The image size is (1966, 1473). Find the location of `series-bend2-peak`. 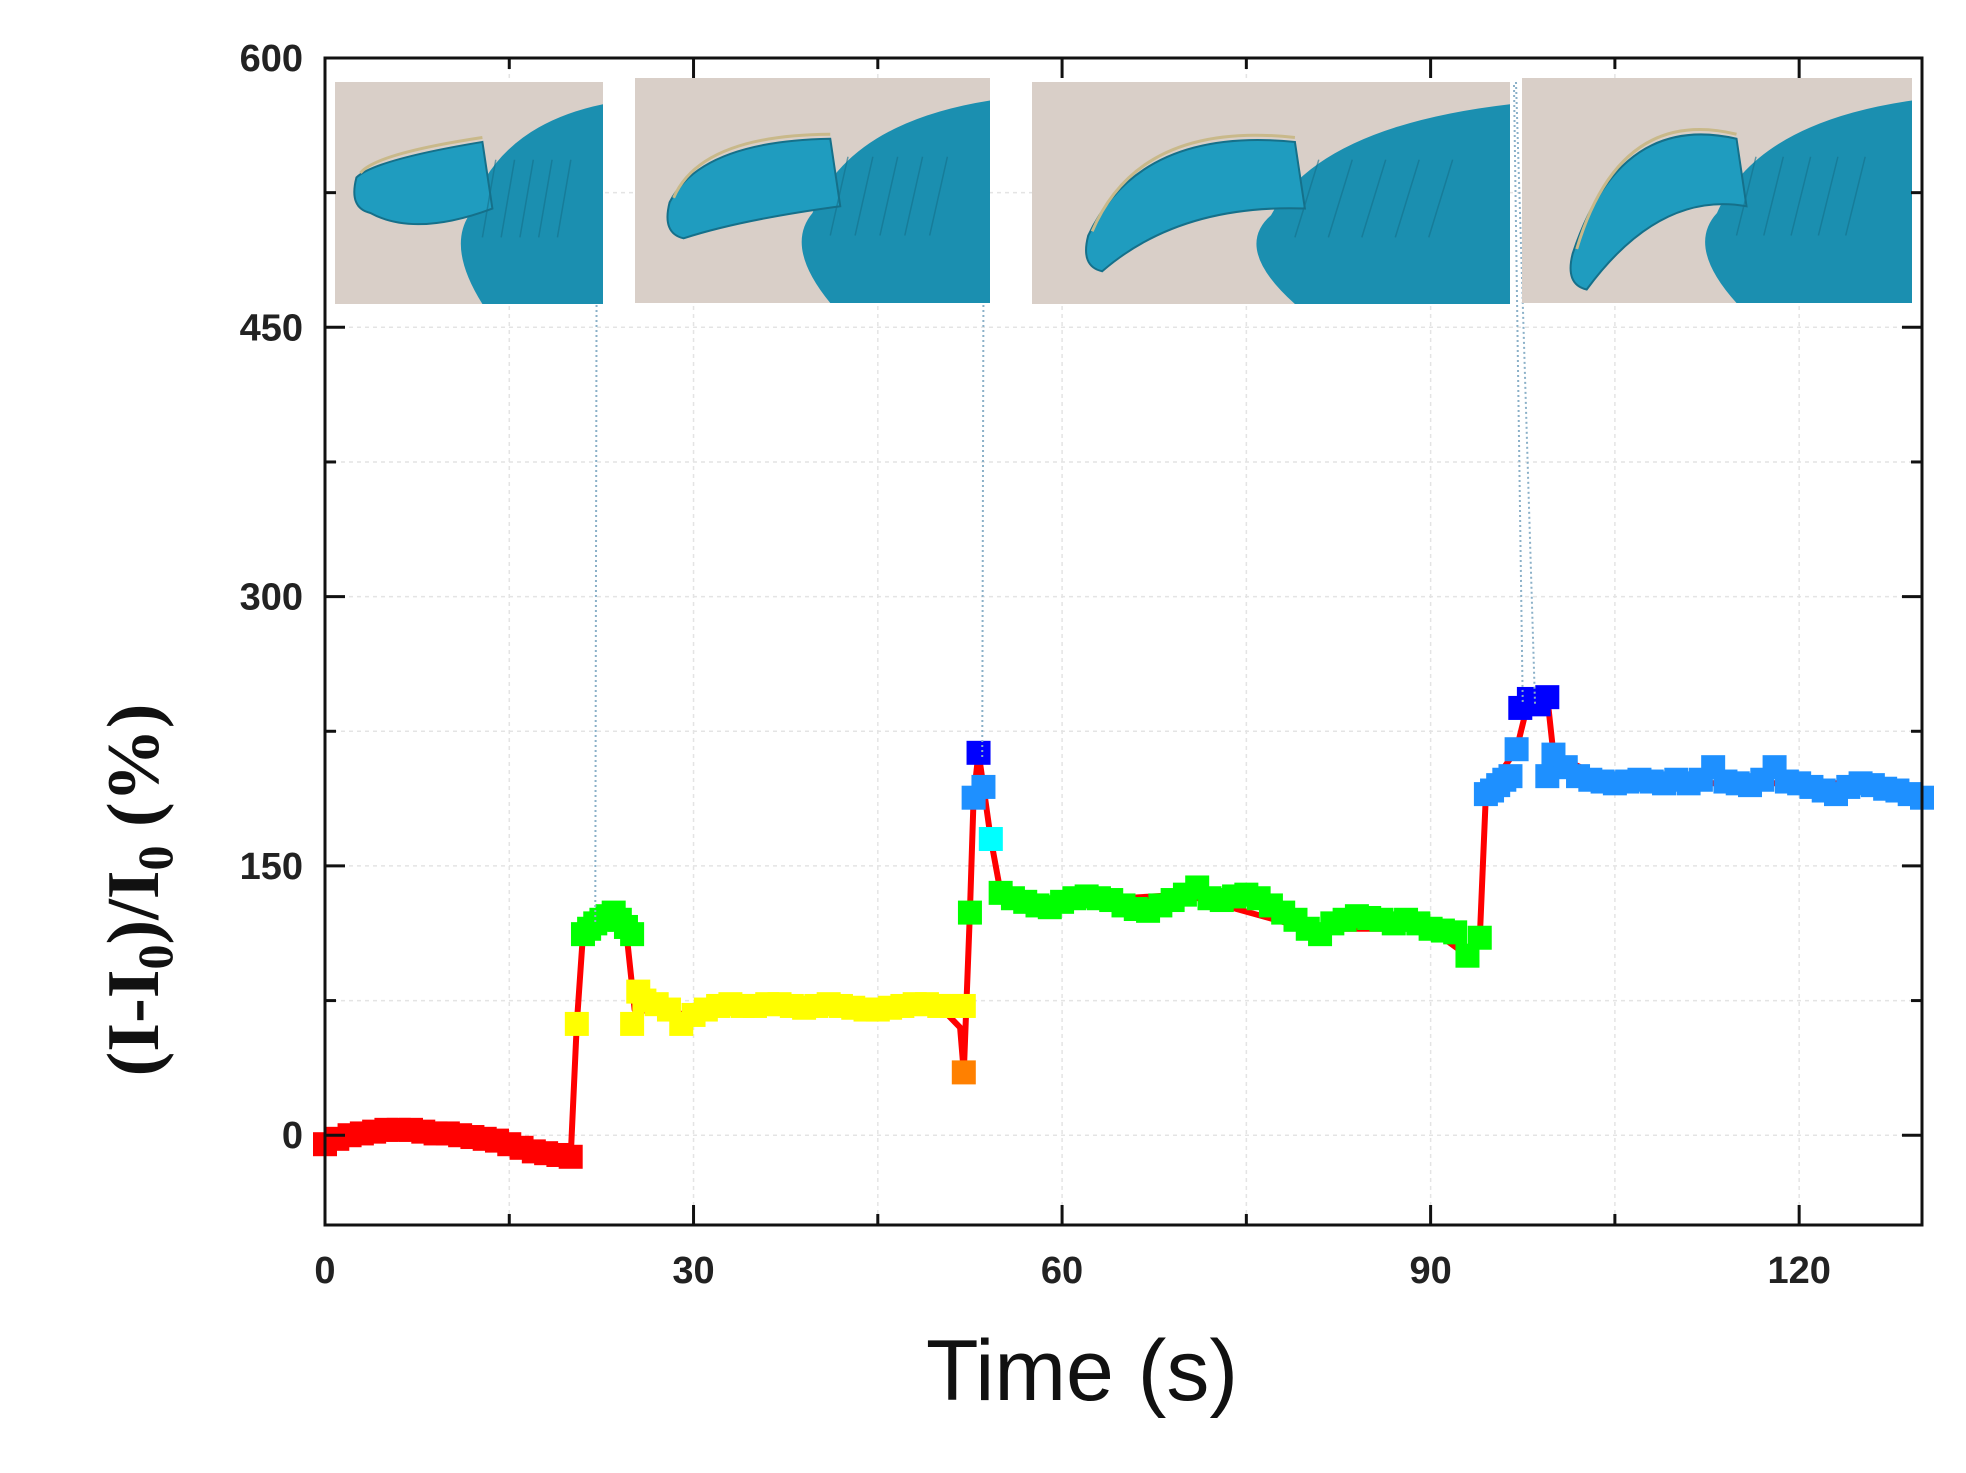

series-bend2-peak is located at coordinates (978, 792).